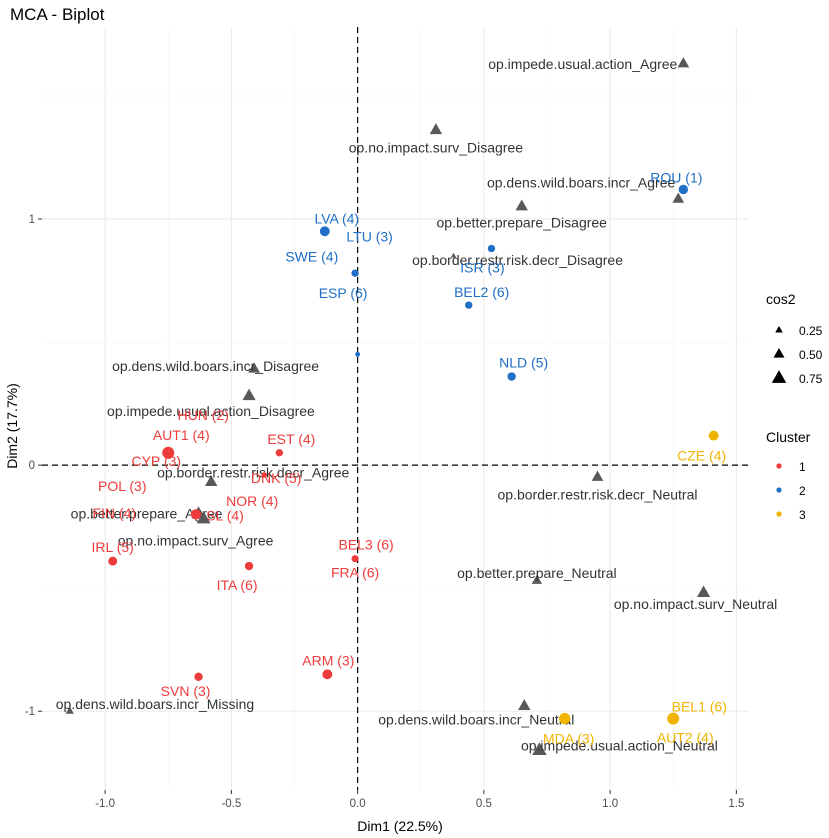 The image size is (829, 838). What do you see at coordinates (476, 719) in the screenshot?
I see `variable-label: op.dens.wild.boars.incr_Neutral` at bounding box center [476, 719].